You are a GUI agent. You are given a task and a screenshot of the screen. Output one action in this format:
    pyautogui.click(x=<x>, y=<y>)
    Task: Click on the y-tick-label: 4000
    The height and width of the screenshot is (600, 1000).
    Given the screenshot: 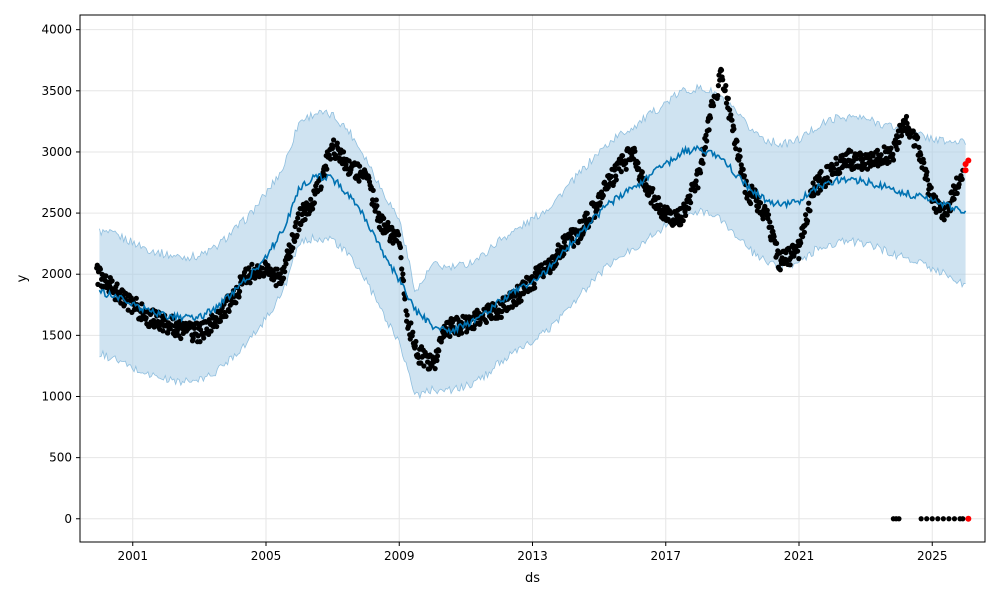 What is the action you would take?
    pyautogui.click(x=56, y=30)
    